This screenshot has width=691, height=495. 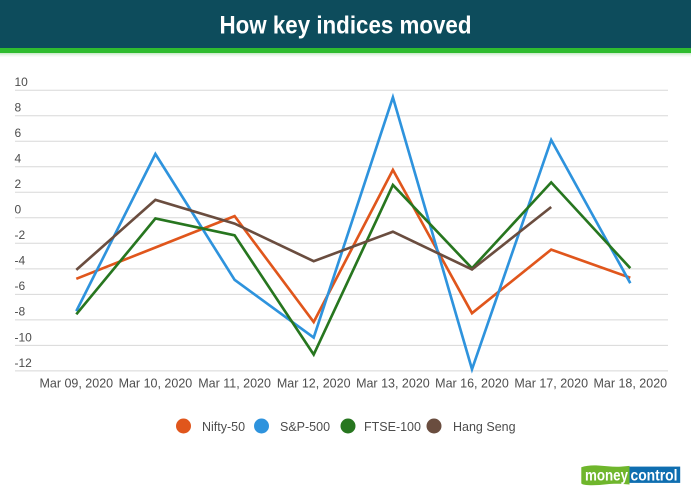 I want to click on svg-text: Nifty-50, so click(x=223, y=427).